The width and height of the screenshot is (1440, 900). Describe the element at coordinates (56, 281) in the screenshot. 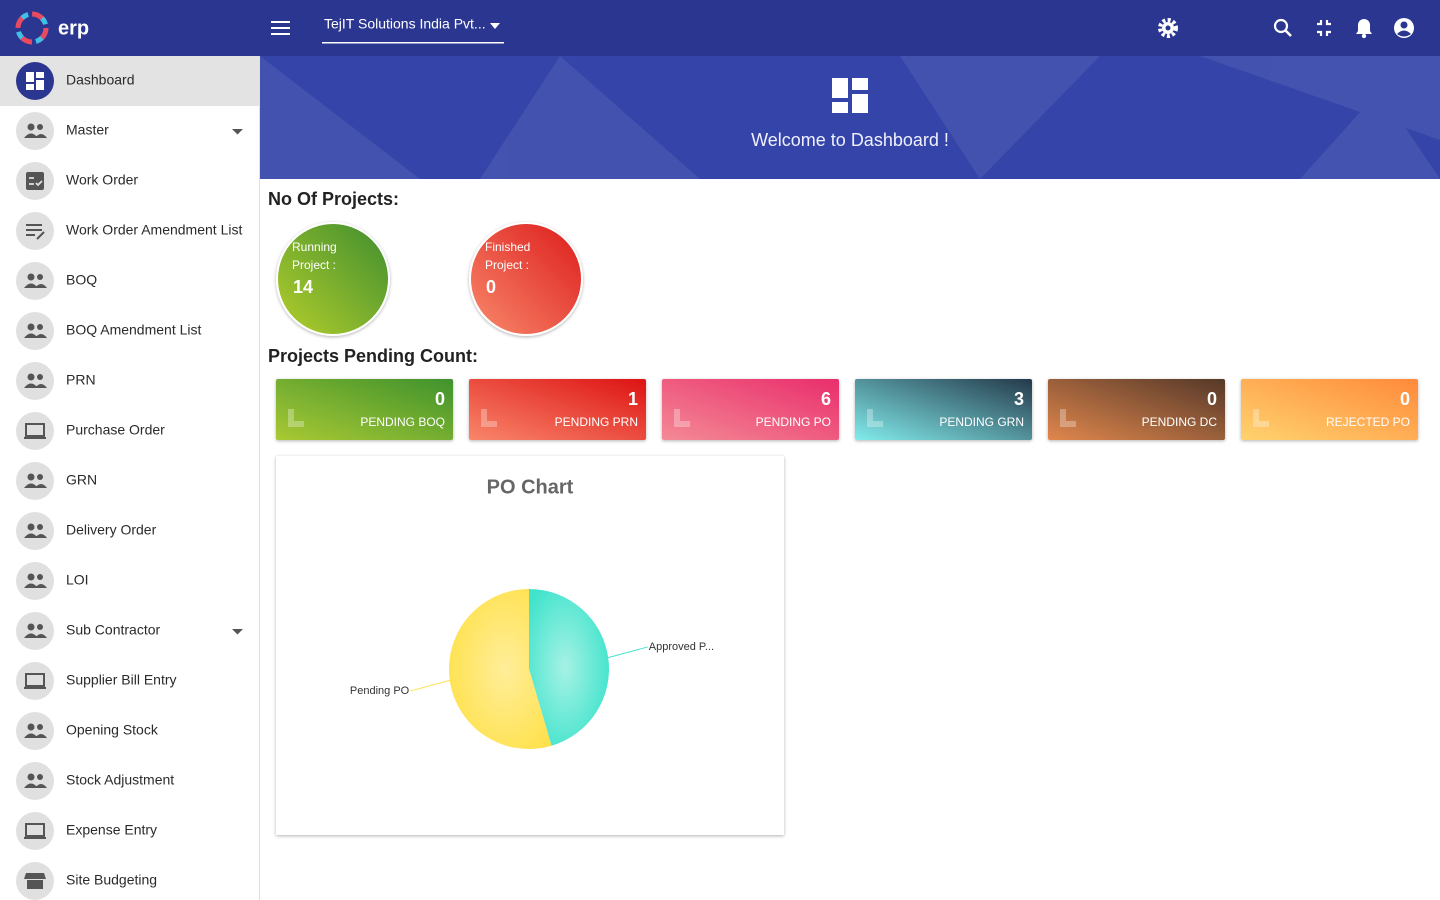

I see `menu-item: BOQ` at that location.